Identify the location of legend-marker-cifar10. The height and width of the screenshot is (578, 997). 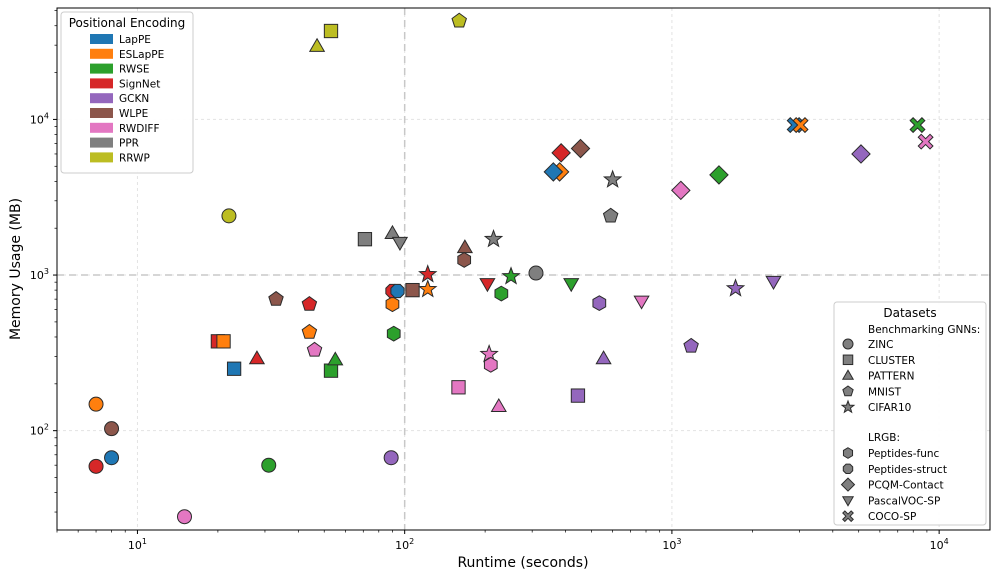
(848, 406).